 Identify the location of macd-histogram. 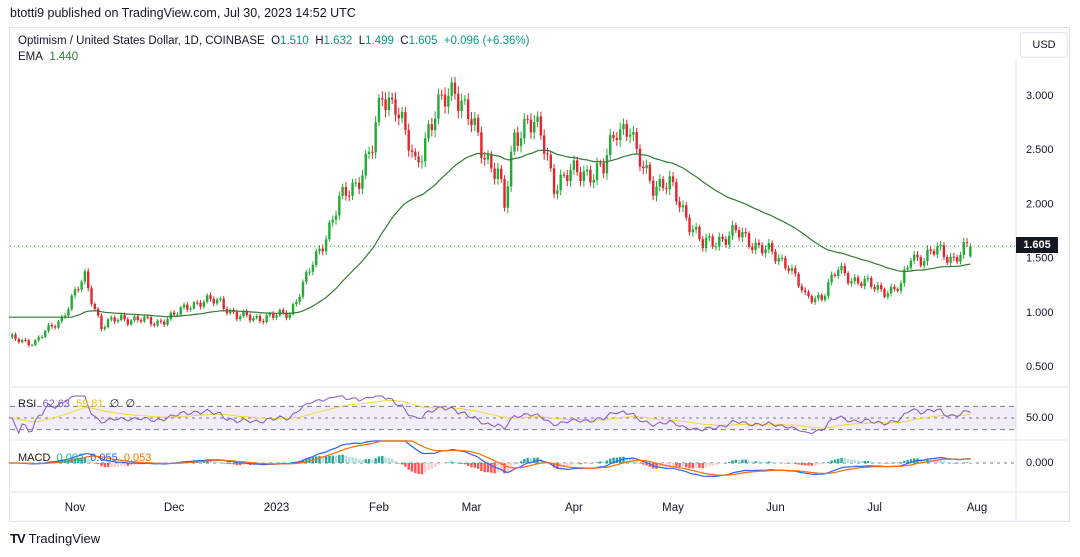
(491, 464).